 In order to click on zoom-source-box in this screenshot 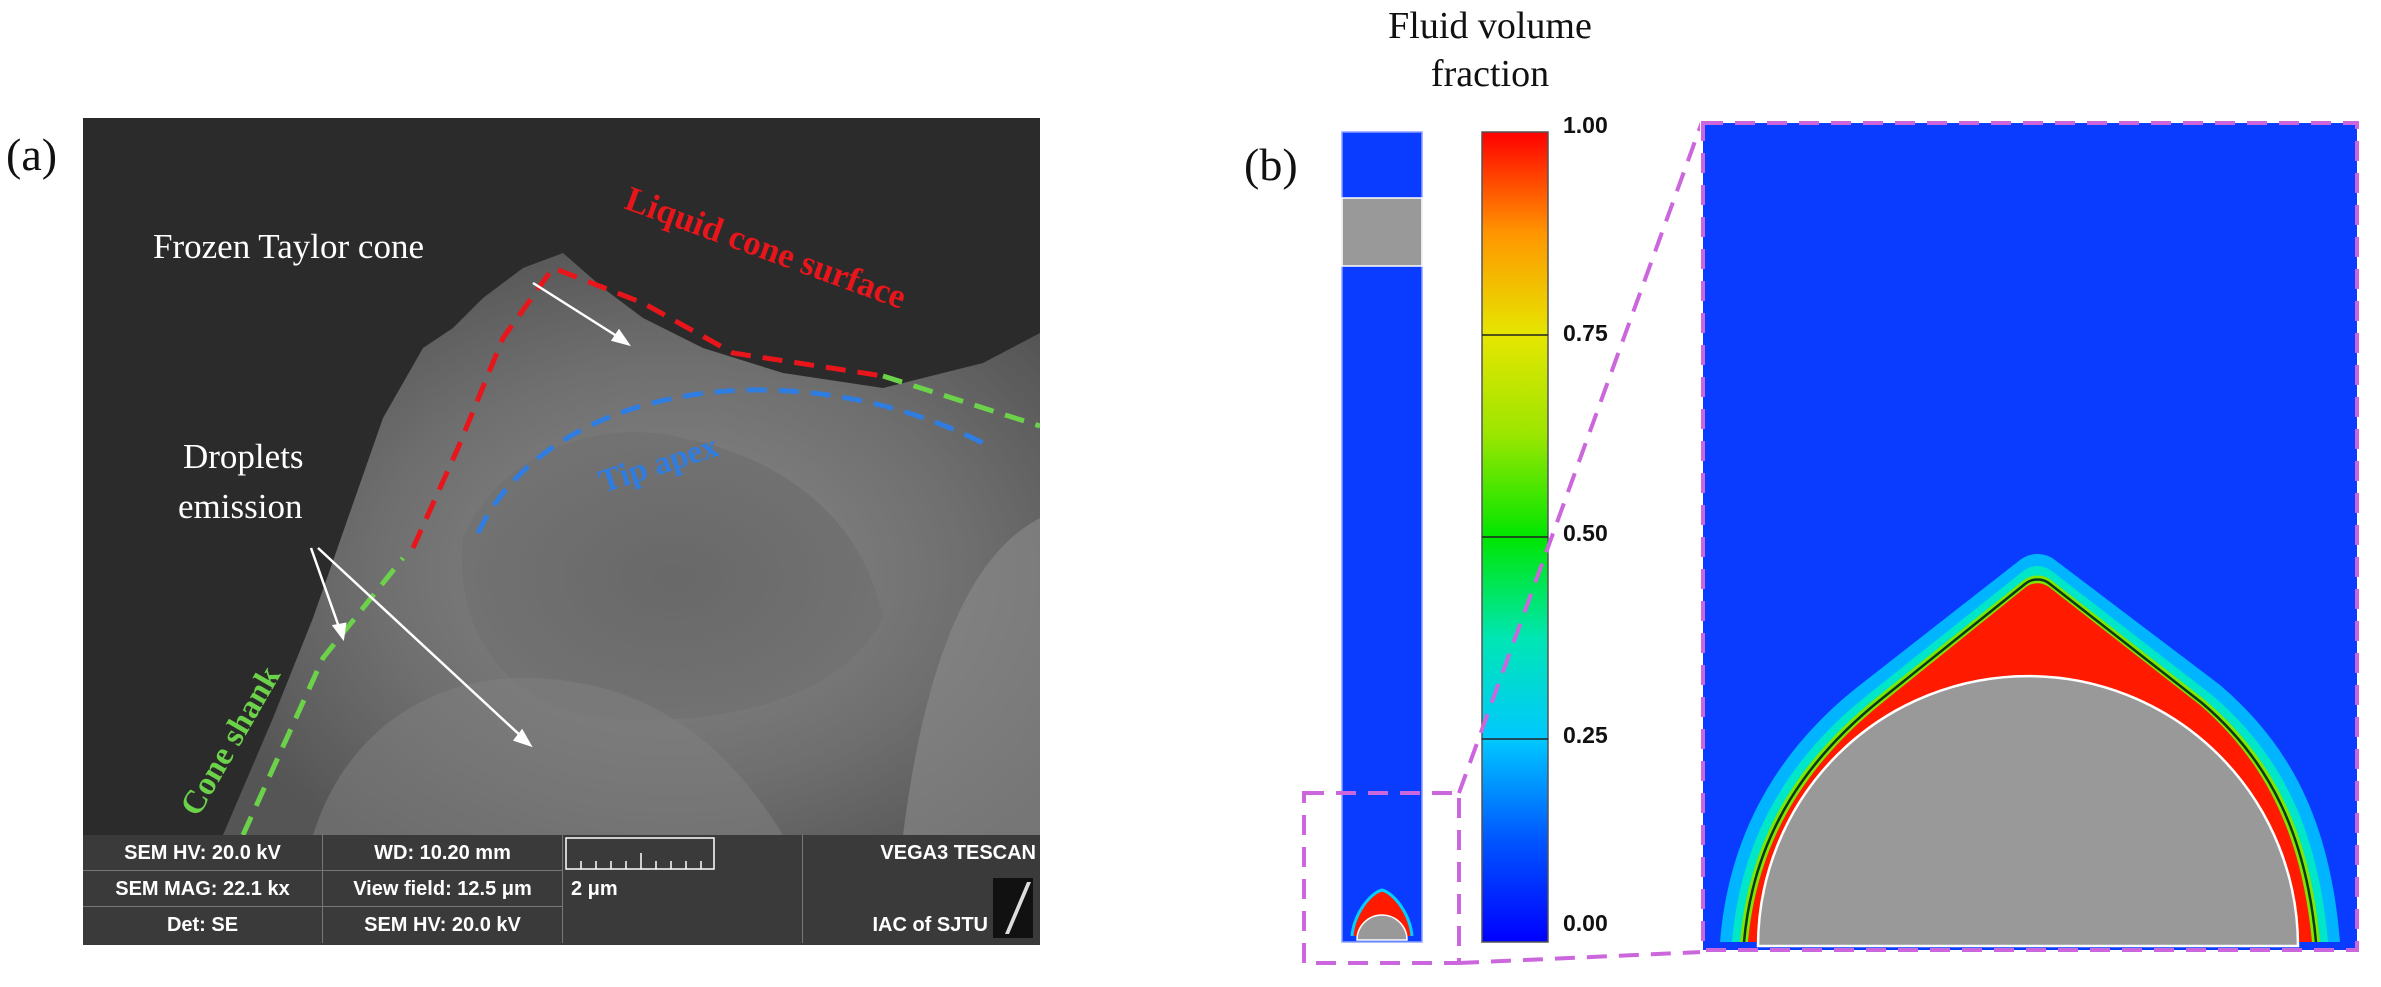, I will do `click(1381, 878)`.